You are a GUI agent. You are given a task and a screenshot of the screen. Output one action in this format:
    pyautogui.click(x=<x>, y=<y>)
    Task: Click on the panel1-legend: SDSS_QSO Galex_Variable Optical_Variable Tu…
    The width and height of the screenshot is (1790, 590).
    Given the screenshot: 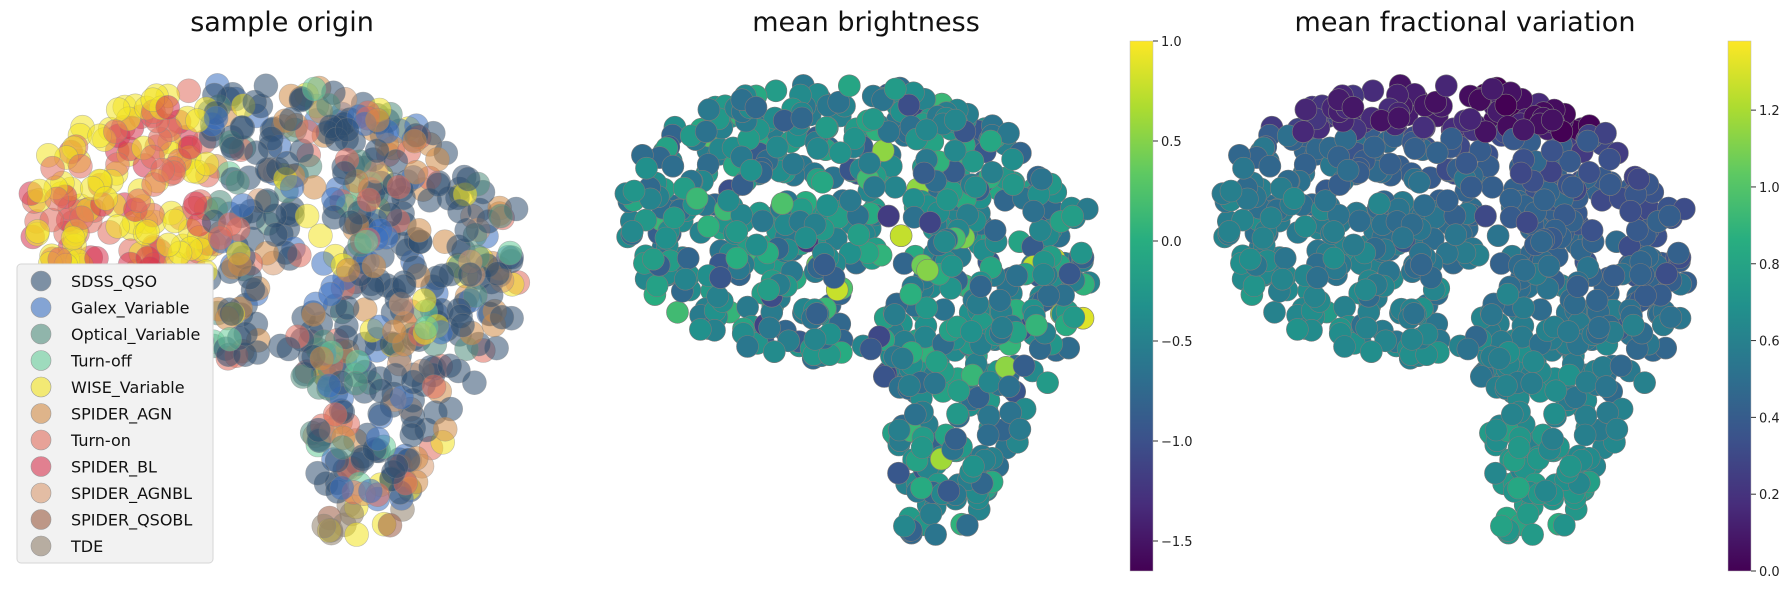 What is the action you would take?
    pyautogui.click(x=115, y=413)
    